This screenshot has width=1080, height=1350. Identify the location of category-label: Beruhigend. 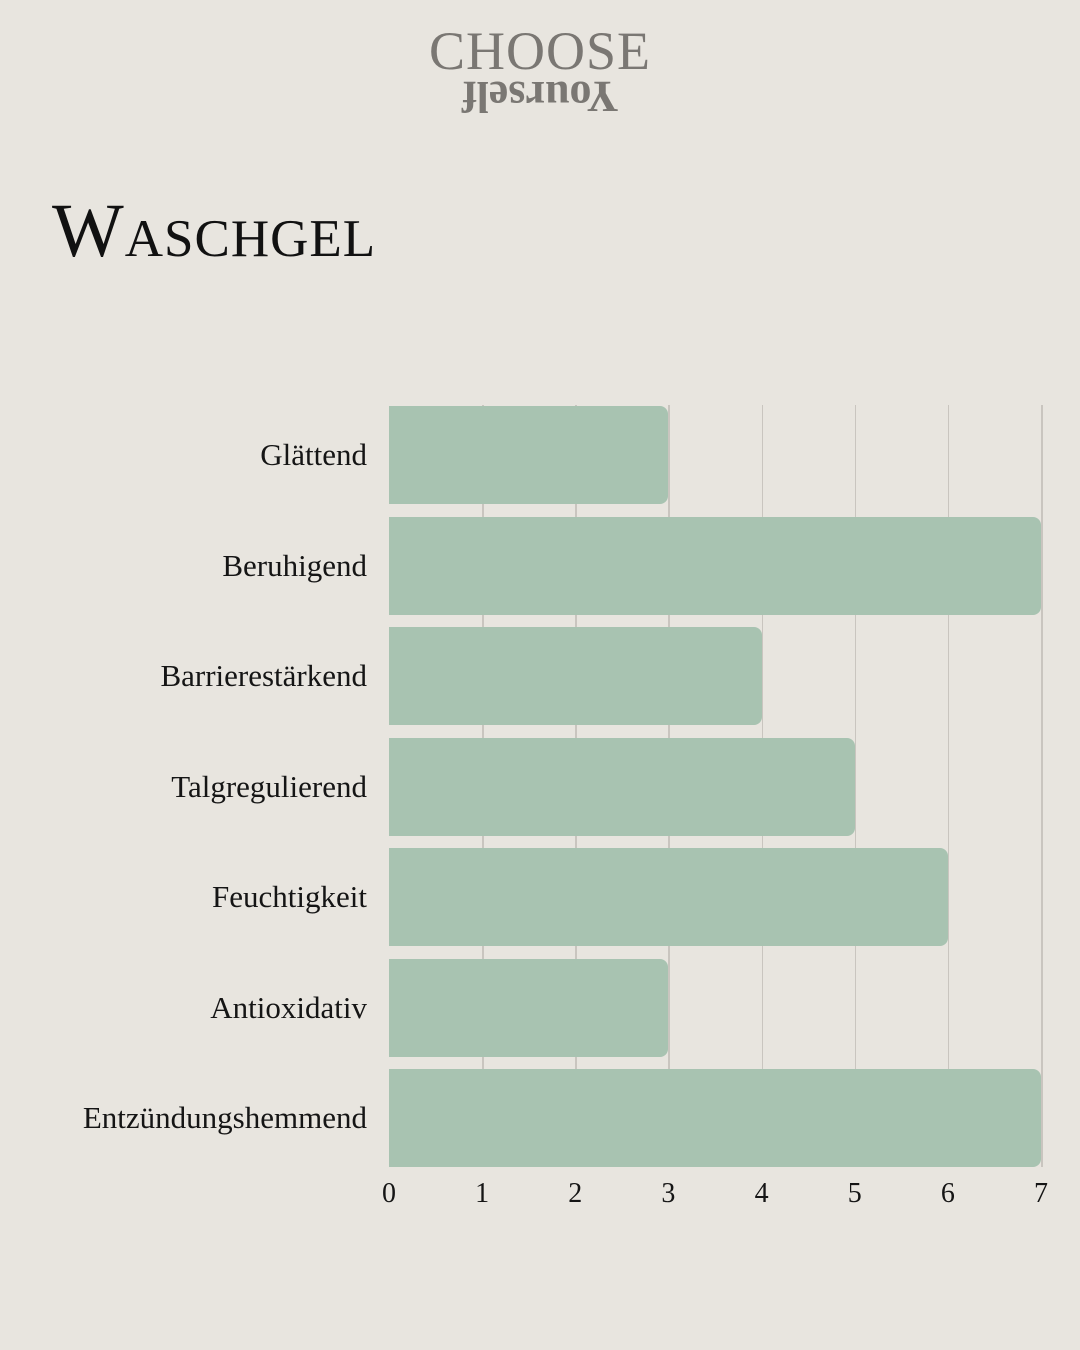
(294, 565).